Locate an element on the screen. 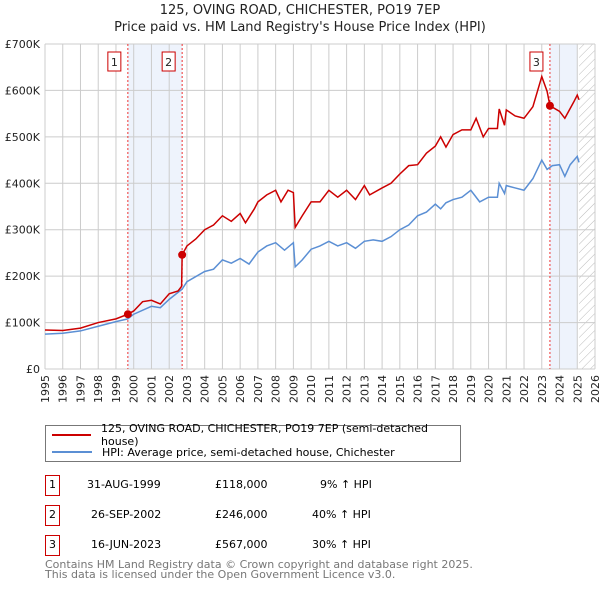 The image size is (600, 590). y-tick-label: £500K is located at coordinates (23, 137).